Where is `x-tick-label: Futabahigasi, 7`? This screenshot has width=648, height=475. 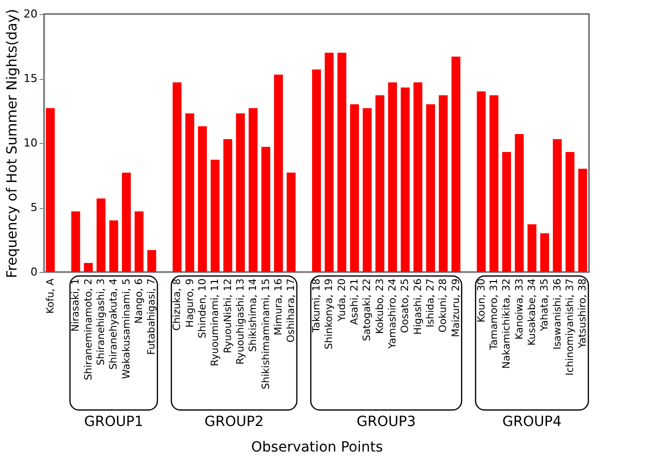 x-tick-label: Futabahigasi, 7 is located at coordinates (152, 316).